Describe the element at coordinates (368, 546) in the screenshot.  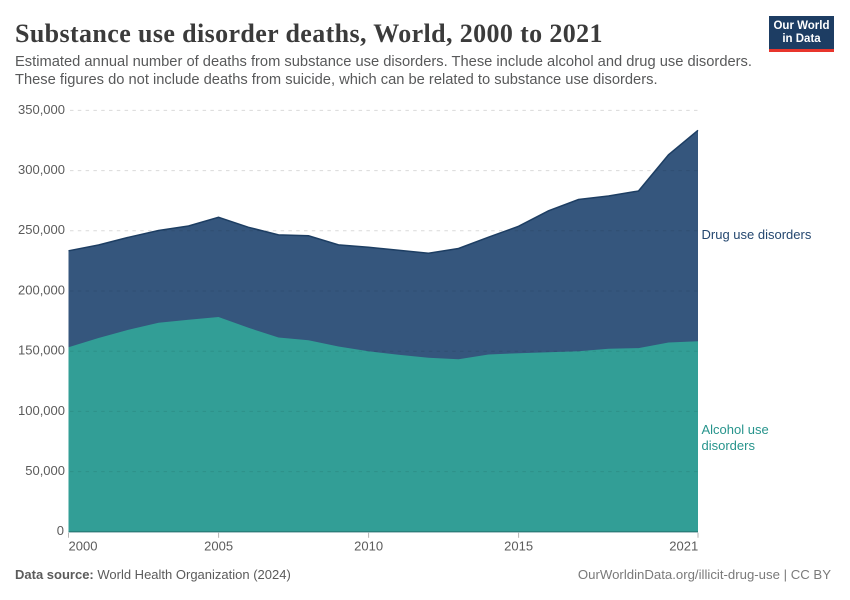
I see `svg-text: 2010` at that location.